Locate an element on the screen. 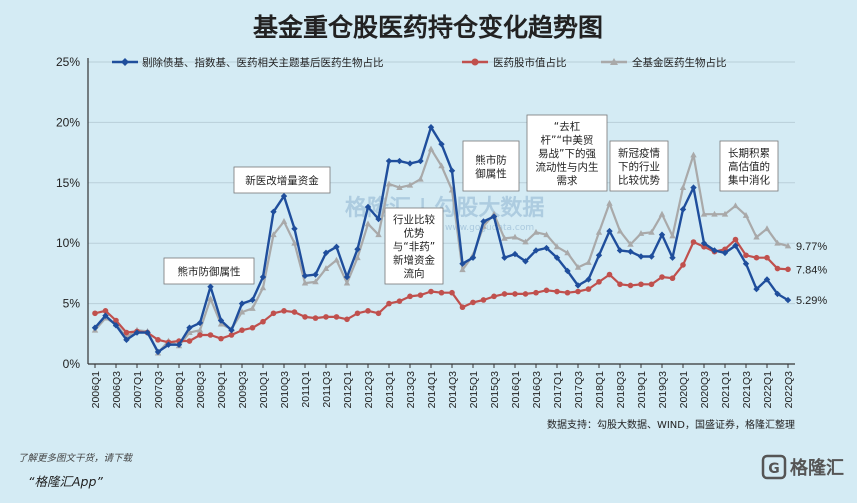 This screenshot has width=857, height=503. x-tick-label: 2018Q1 is located at coordinates (600, 390).